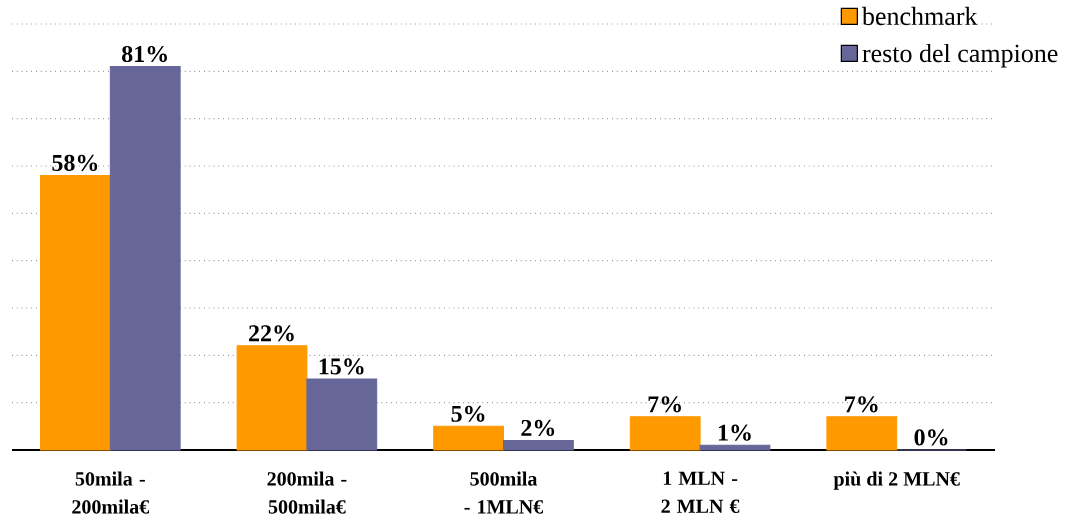 This screenshot has height=517, width=1069. Describe the element at coordinates (75, 163) in the screenshot. I see `data-label: 58%` at that location.